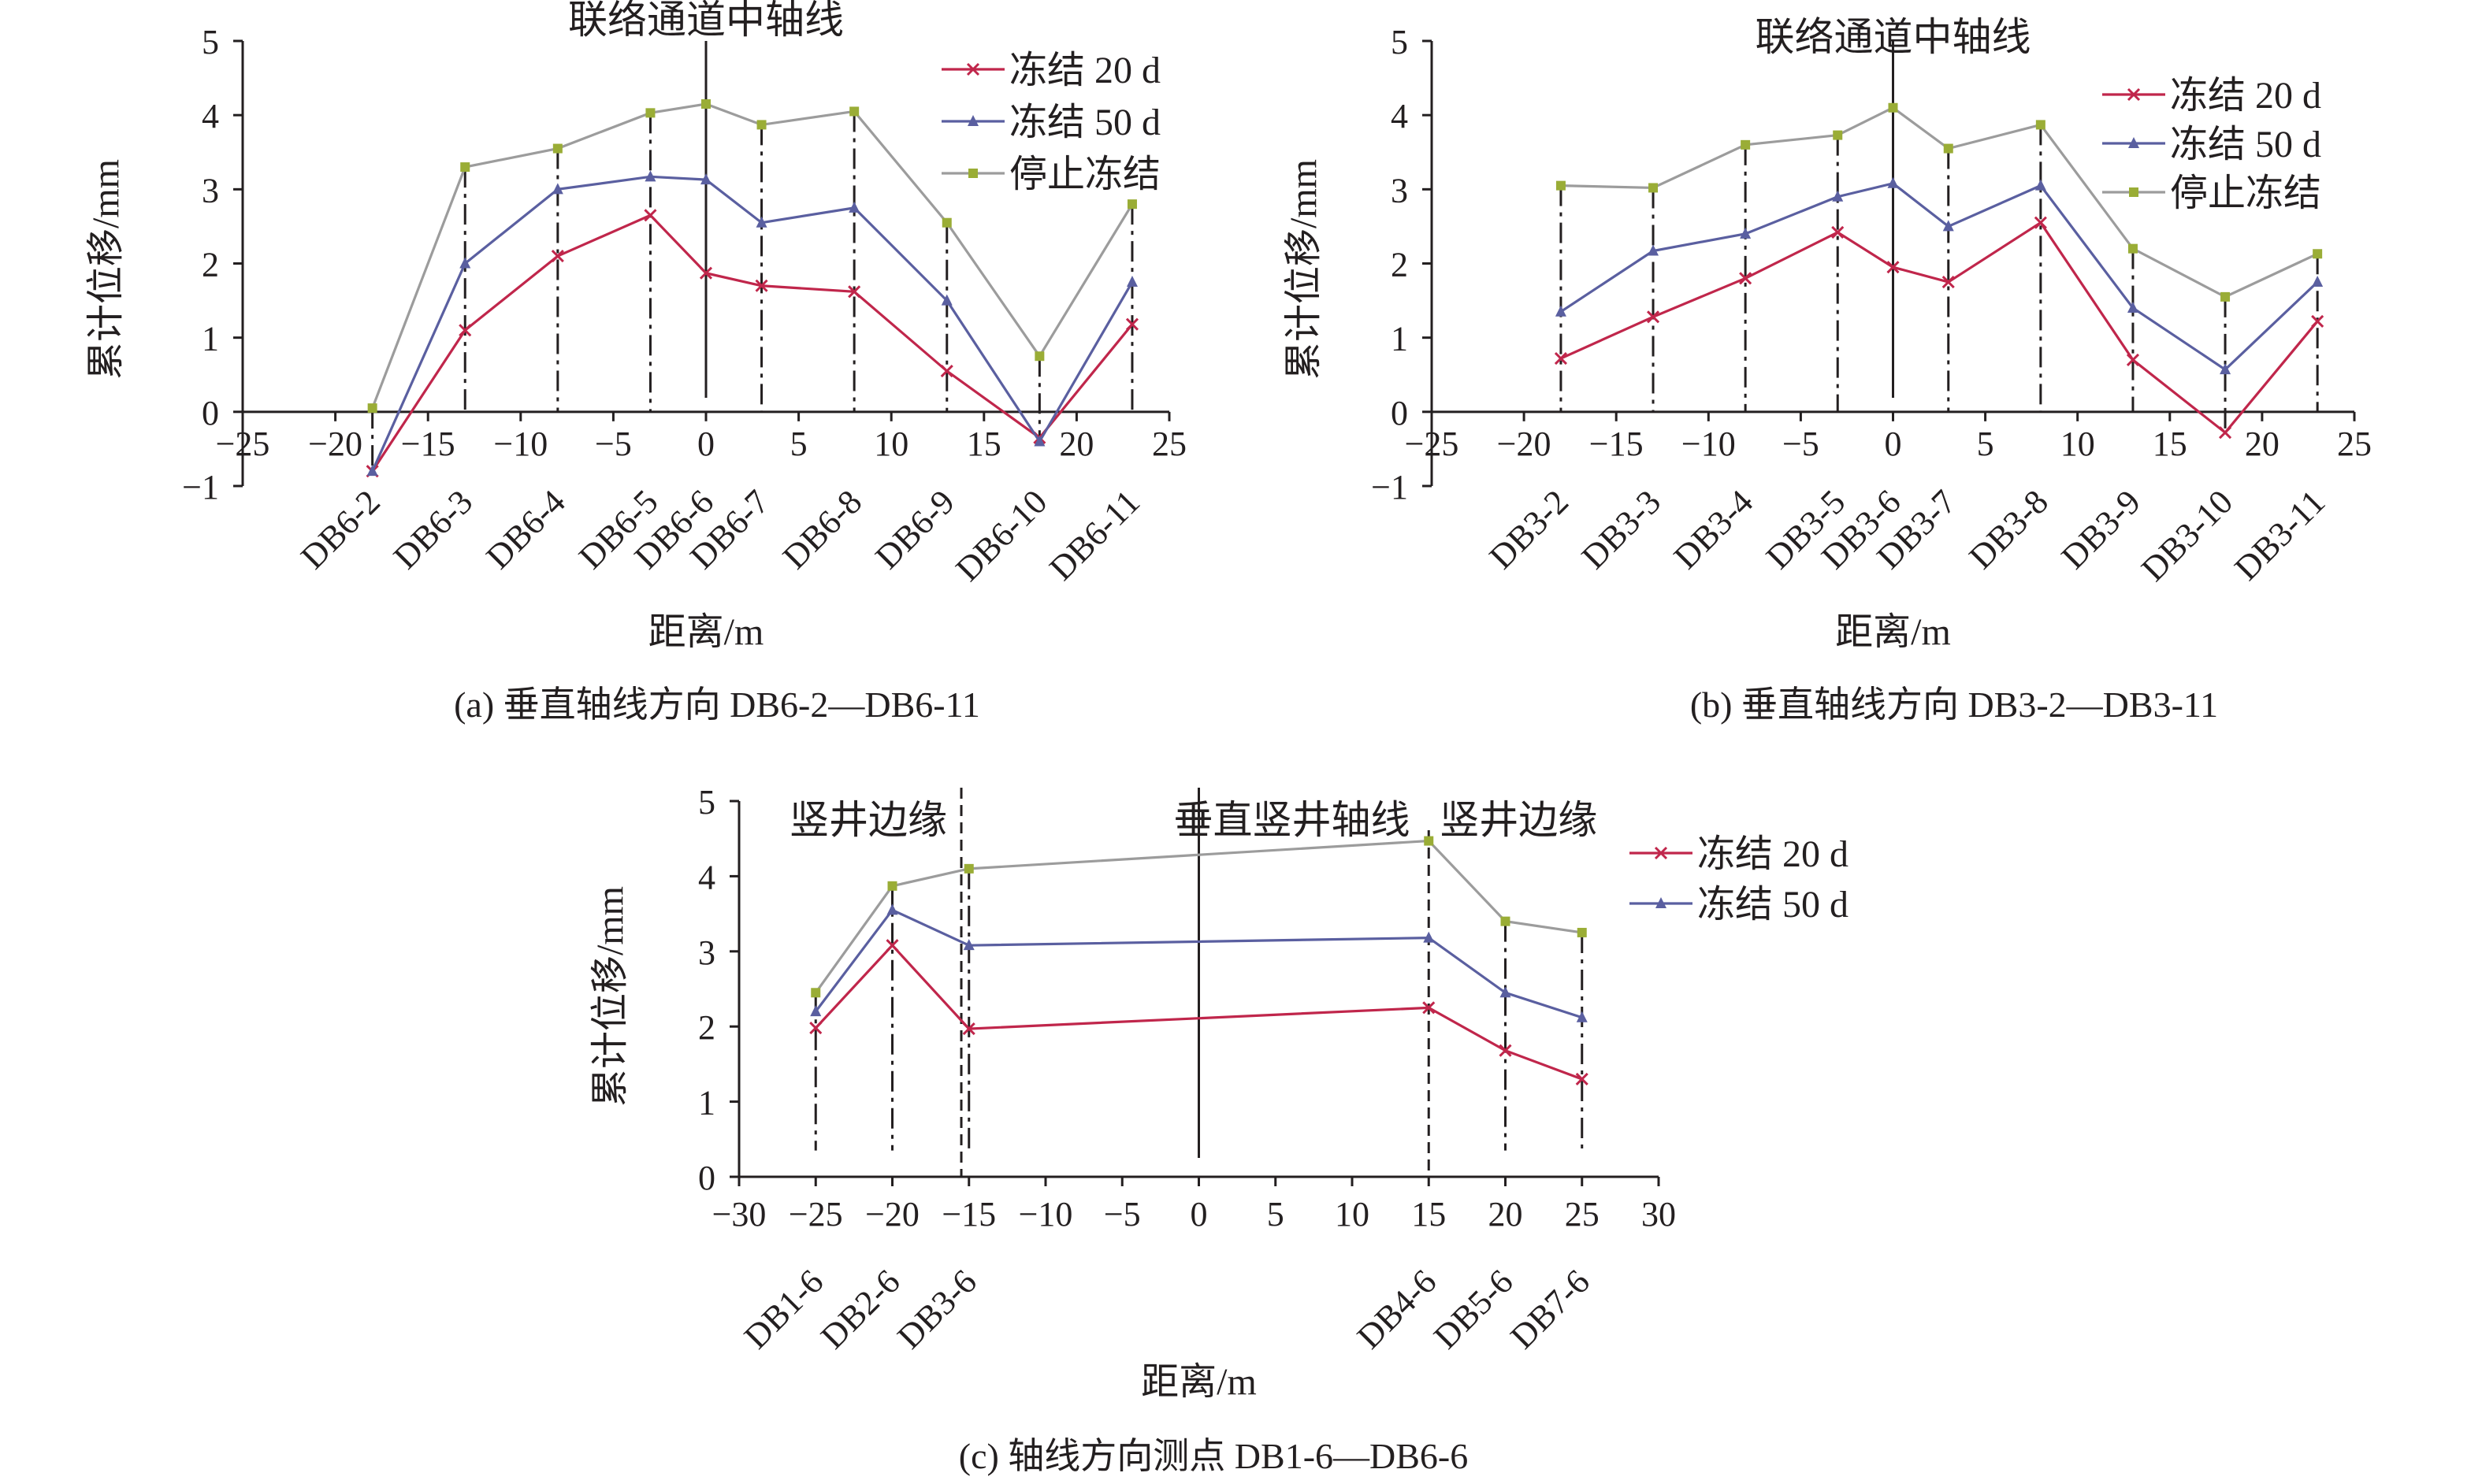 Image resolution: width=2482 pixels, height=1484 pixels. Describe the element at coordinates (1621, 529) in the screenshot. I see `point-label: DB3-3` at that location.